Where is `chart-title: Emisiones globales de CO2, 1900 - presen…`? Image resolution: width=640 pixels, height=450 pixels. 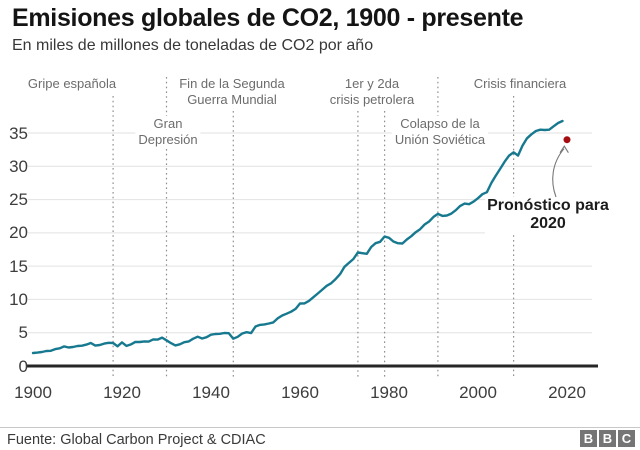
chart-title: Emisiones globales de CO2, 1900 - presen… is located at coordinates (268, 18).